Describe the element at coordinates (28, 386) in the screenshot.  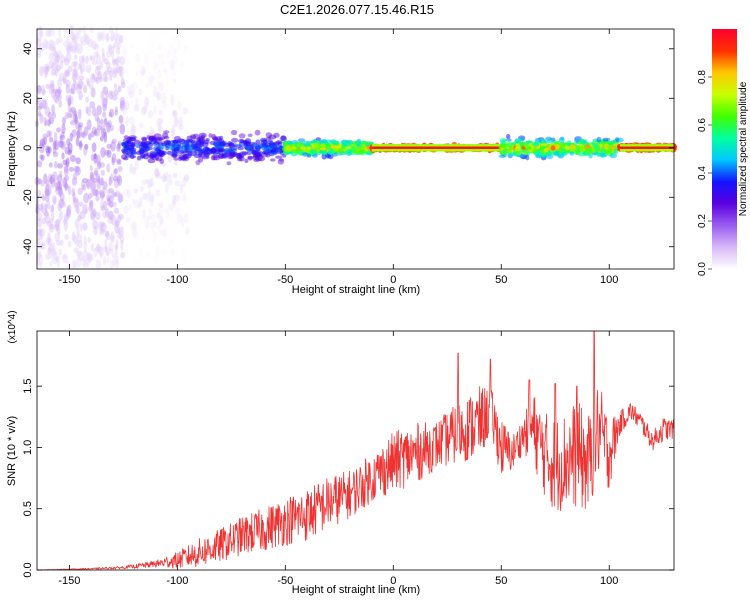
I see `y-tick-label: 1.5` at that location.